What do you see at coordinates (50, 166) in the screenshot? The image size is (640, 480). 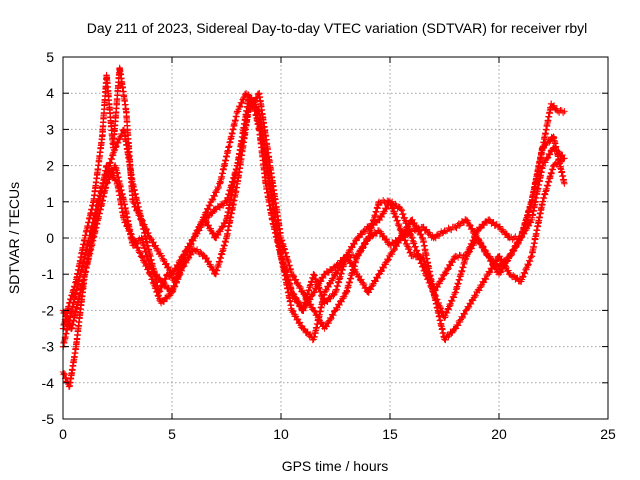 I see `y-tick-label: 2` at bounding box center [50, 166].